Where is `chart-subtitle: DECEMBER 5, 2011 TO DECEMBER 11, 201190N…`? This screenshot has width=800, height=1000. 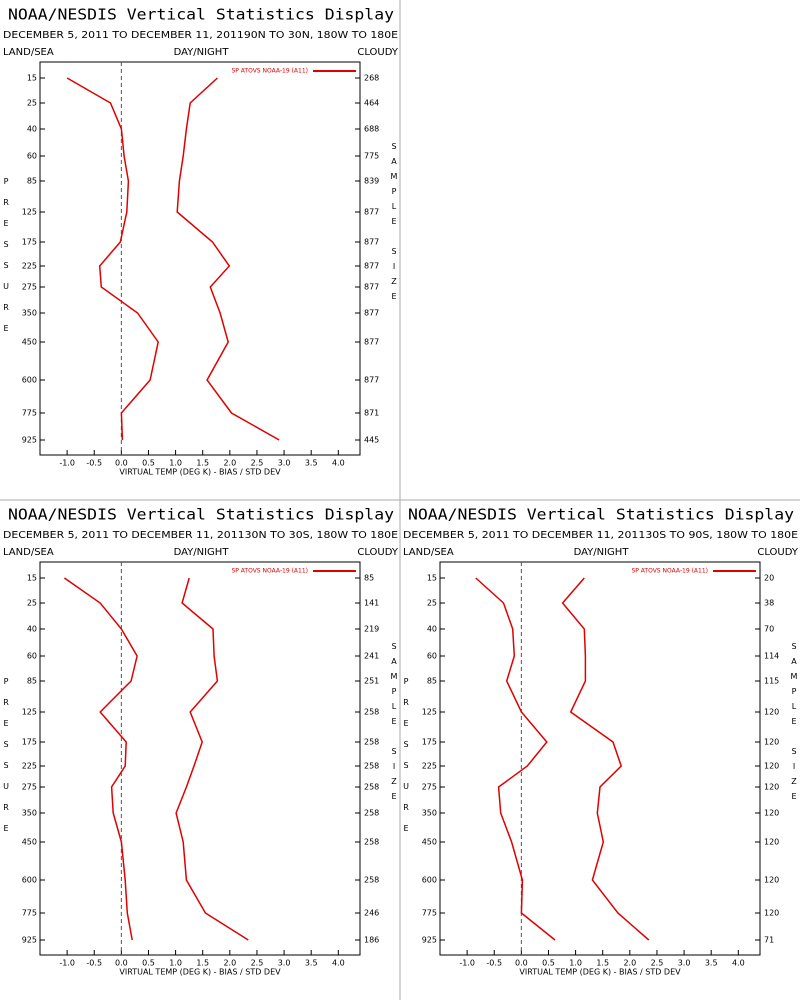 chart-subtitle: DECEMBER 5, 2011 TO DECEMBER 11, 201190N… is located at coordinates (200, 35).